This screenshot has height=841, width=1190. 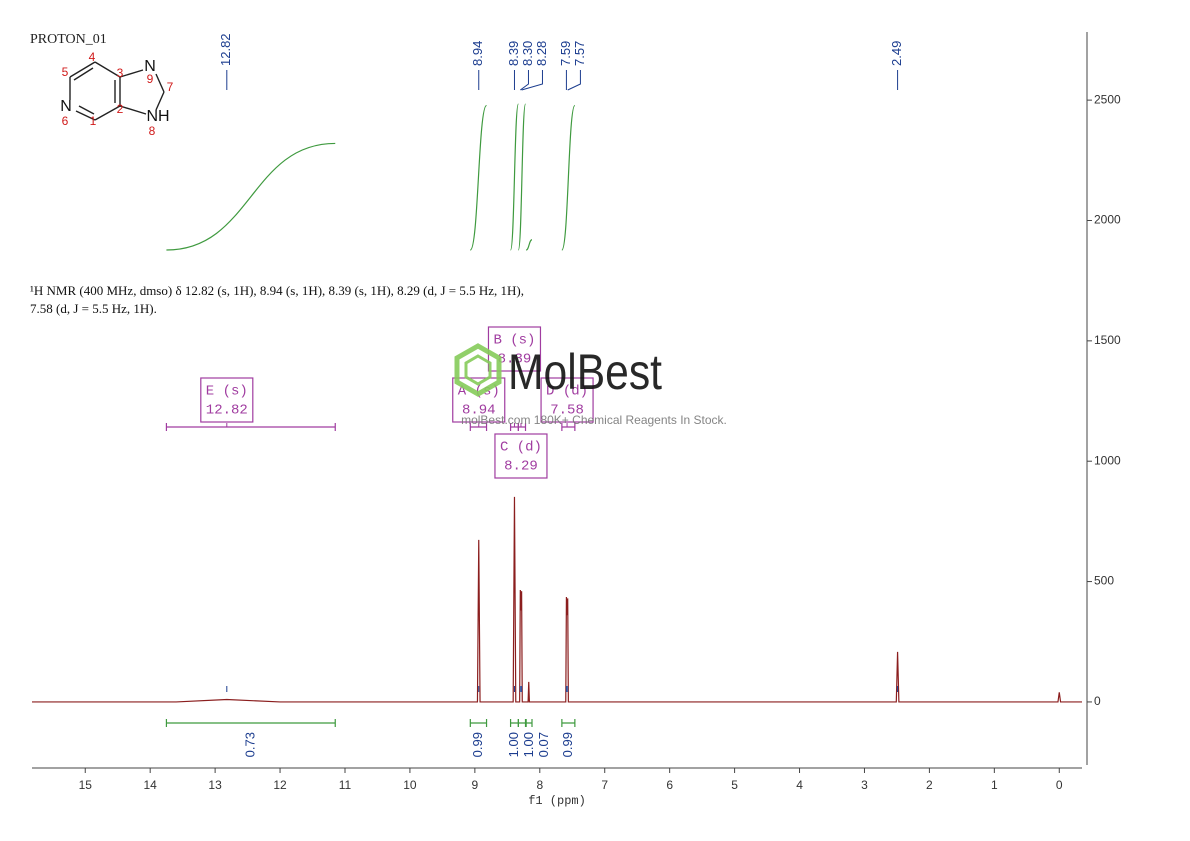 I want to click on multiplet-name: C (d), so click(x=521, y=448).